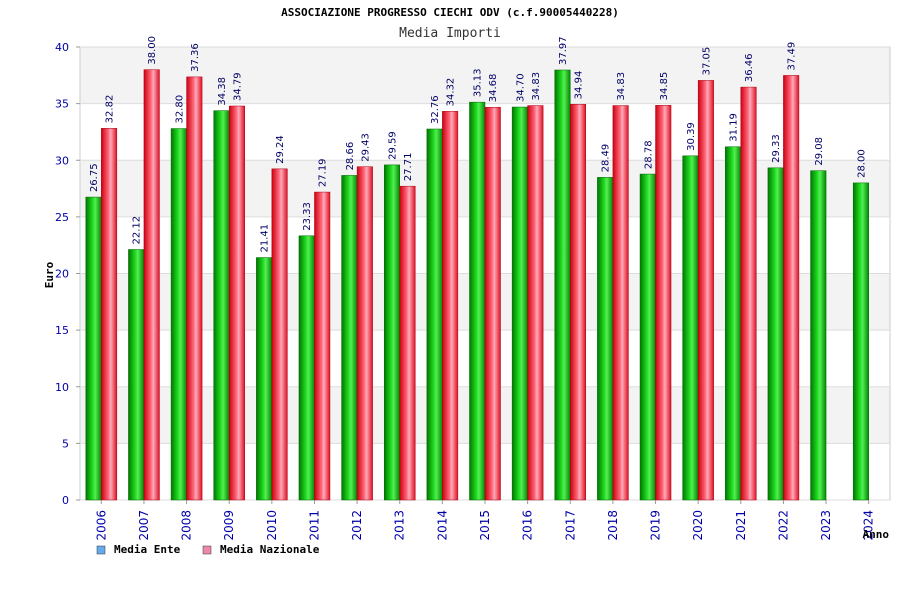 This screenshot has width=900, height=600. I want to click on bar-label-media-ente: 29.59, so click(392, 145).